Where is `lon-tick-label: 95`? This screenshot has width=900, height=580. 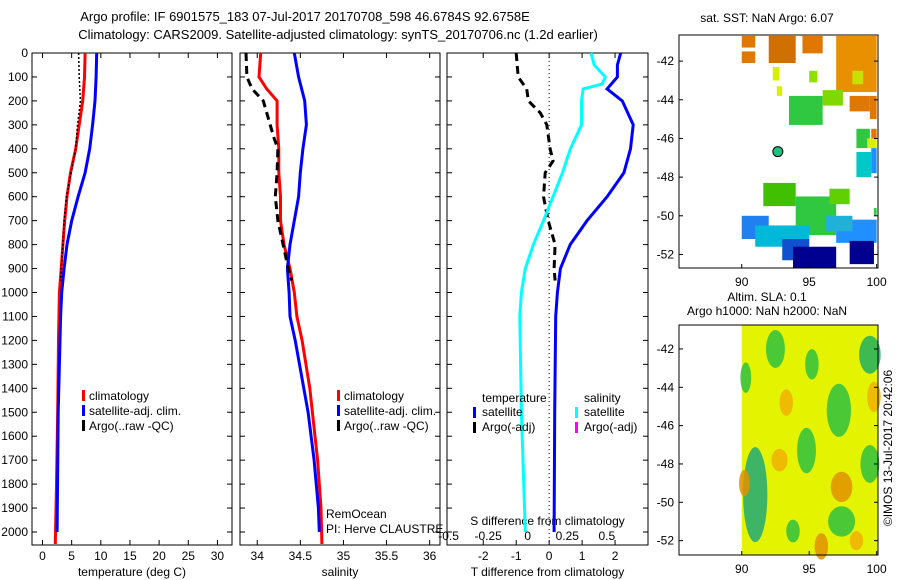
lon-tick-label: 95 is located at coordinates (810, 569).